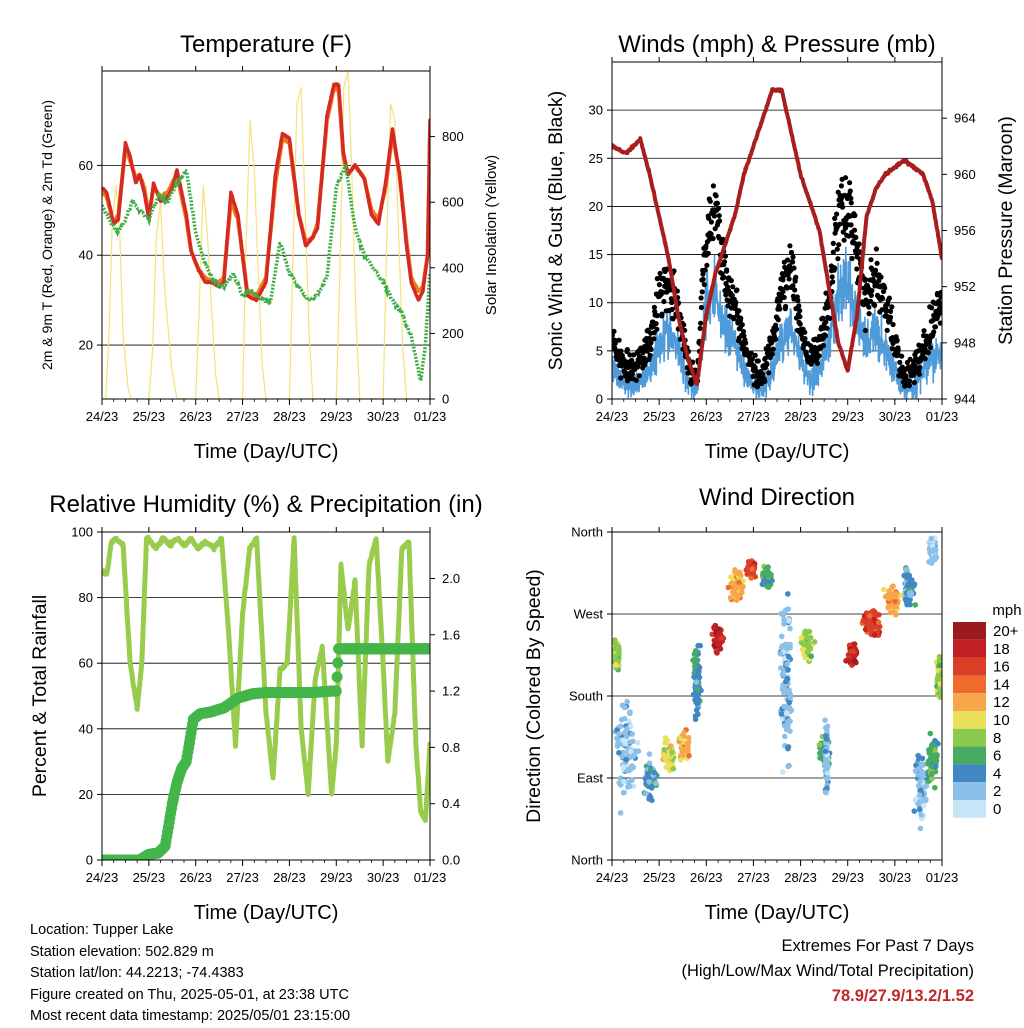 The image size is (1024, 1028). Describe the element at coordinates (777, 497) in the screenshot. I see `chart-title: Wind Direction` at that location.